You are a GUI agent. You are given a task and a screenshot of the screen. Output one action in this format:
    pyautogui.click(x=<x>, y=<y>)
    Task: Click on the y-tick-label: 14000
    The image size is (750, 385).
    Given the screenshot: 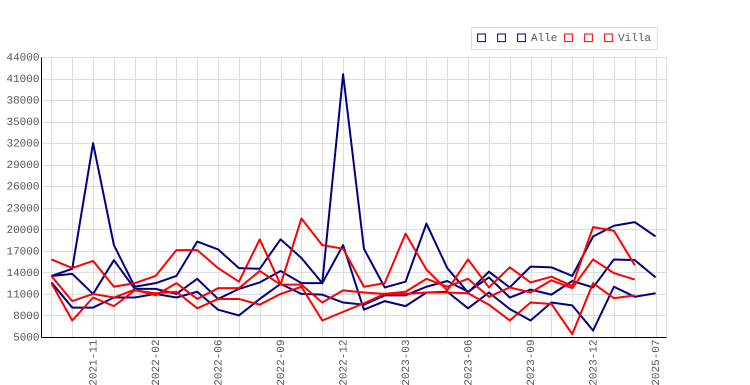 What is the action you would take?
    pyautogui.click(x=23, y=274)
    